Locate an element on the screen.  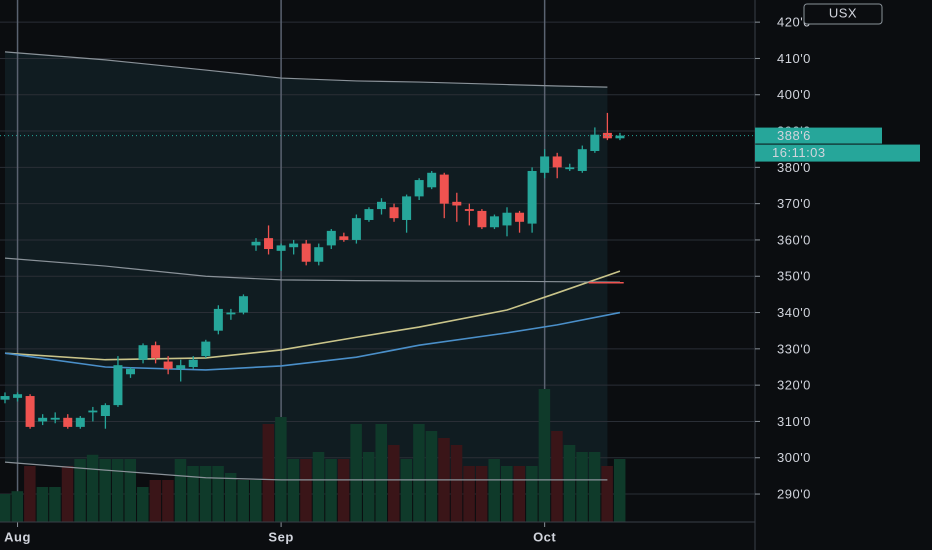
x-tick-label: Oct is located at coordinates (544, 536).